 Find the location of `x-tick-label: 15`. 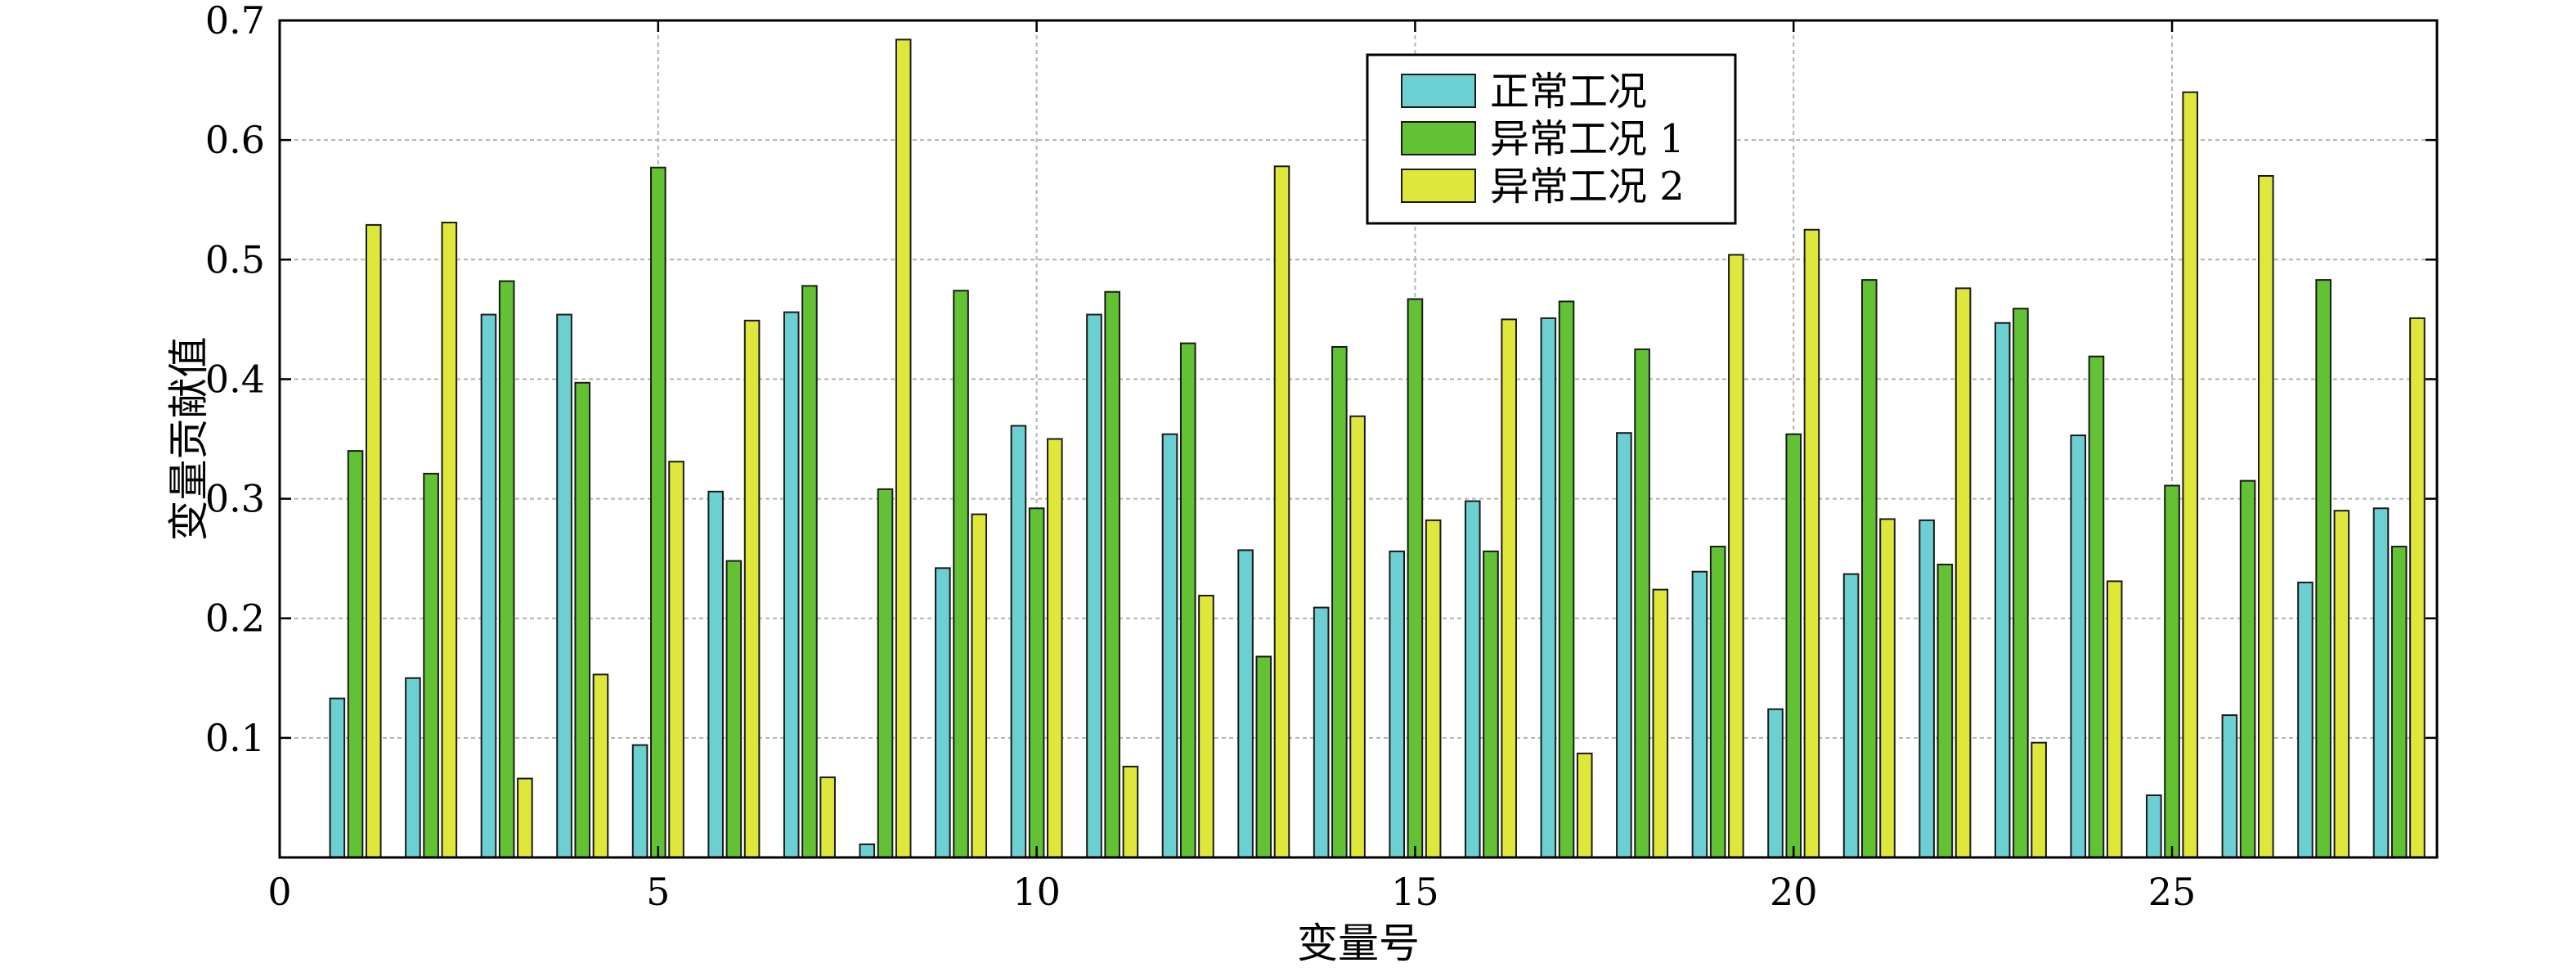

x-tick-label: 15 is located at coordinates (1415, 892).